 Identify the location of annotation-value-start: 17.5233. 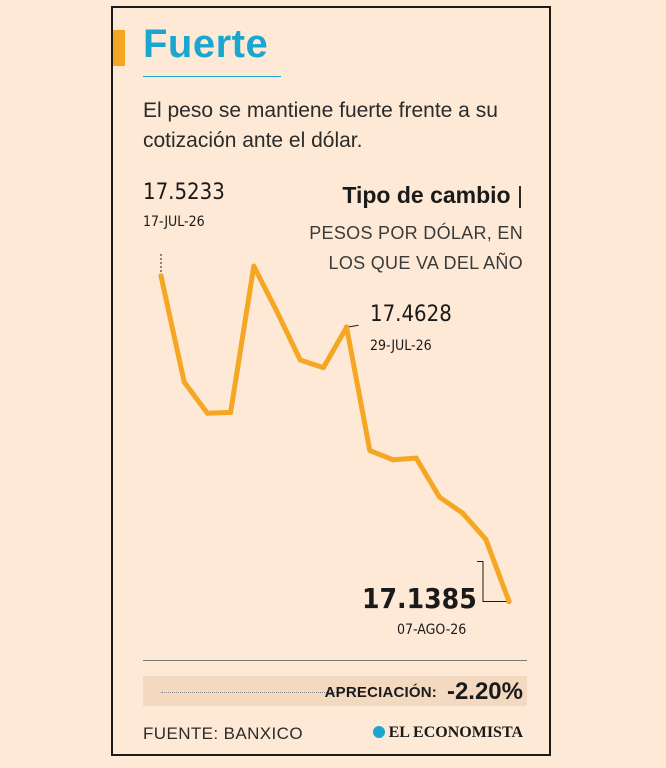
(184, 192).